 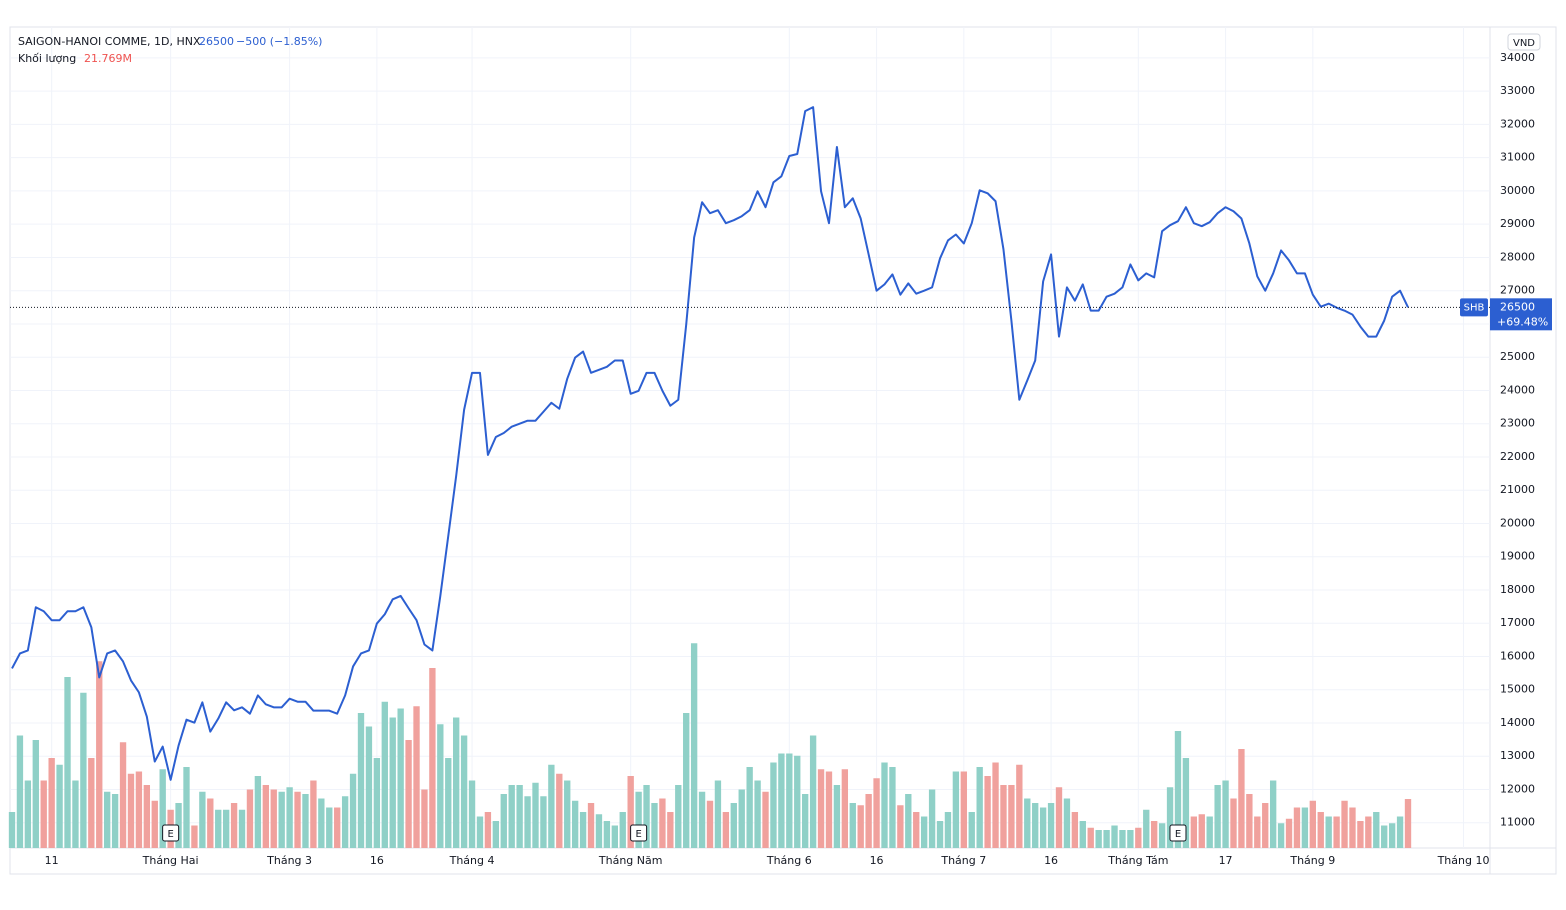 I want to click on y-tick-label: 15000, so click(x=1517, y=689).